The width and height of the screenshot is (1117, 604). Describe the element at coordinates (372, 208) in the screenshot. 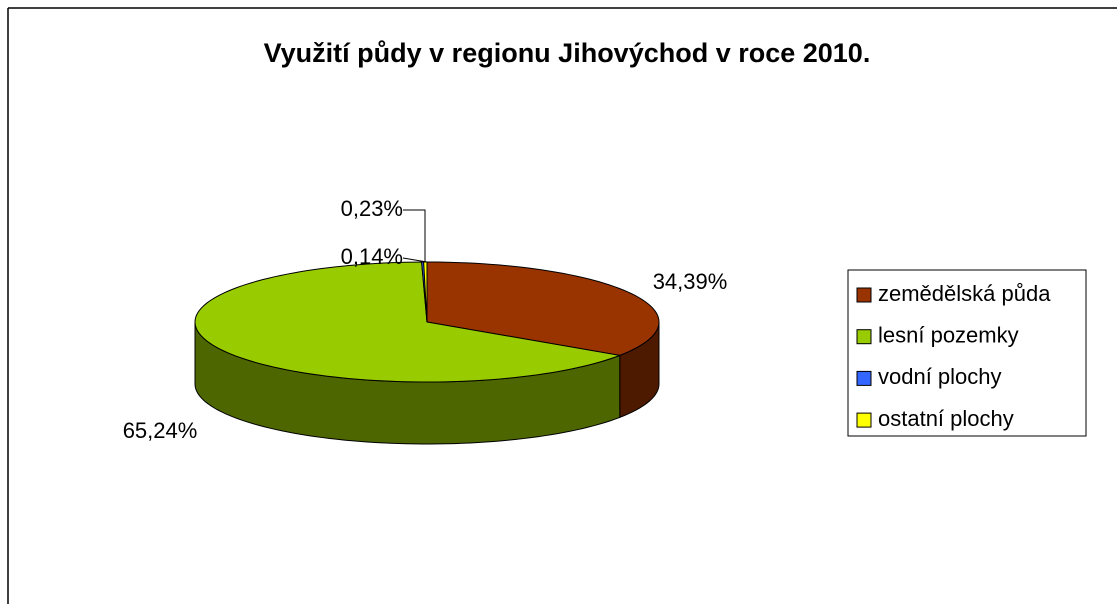

I see `data-label: 0,23%` at that location.